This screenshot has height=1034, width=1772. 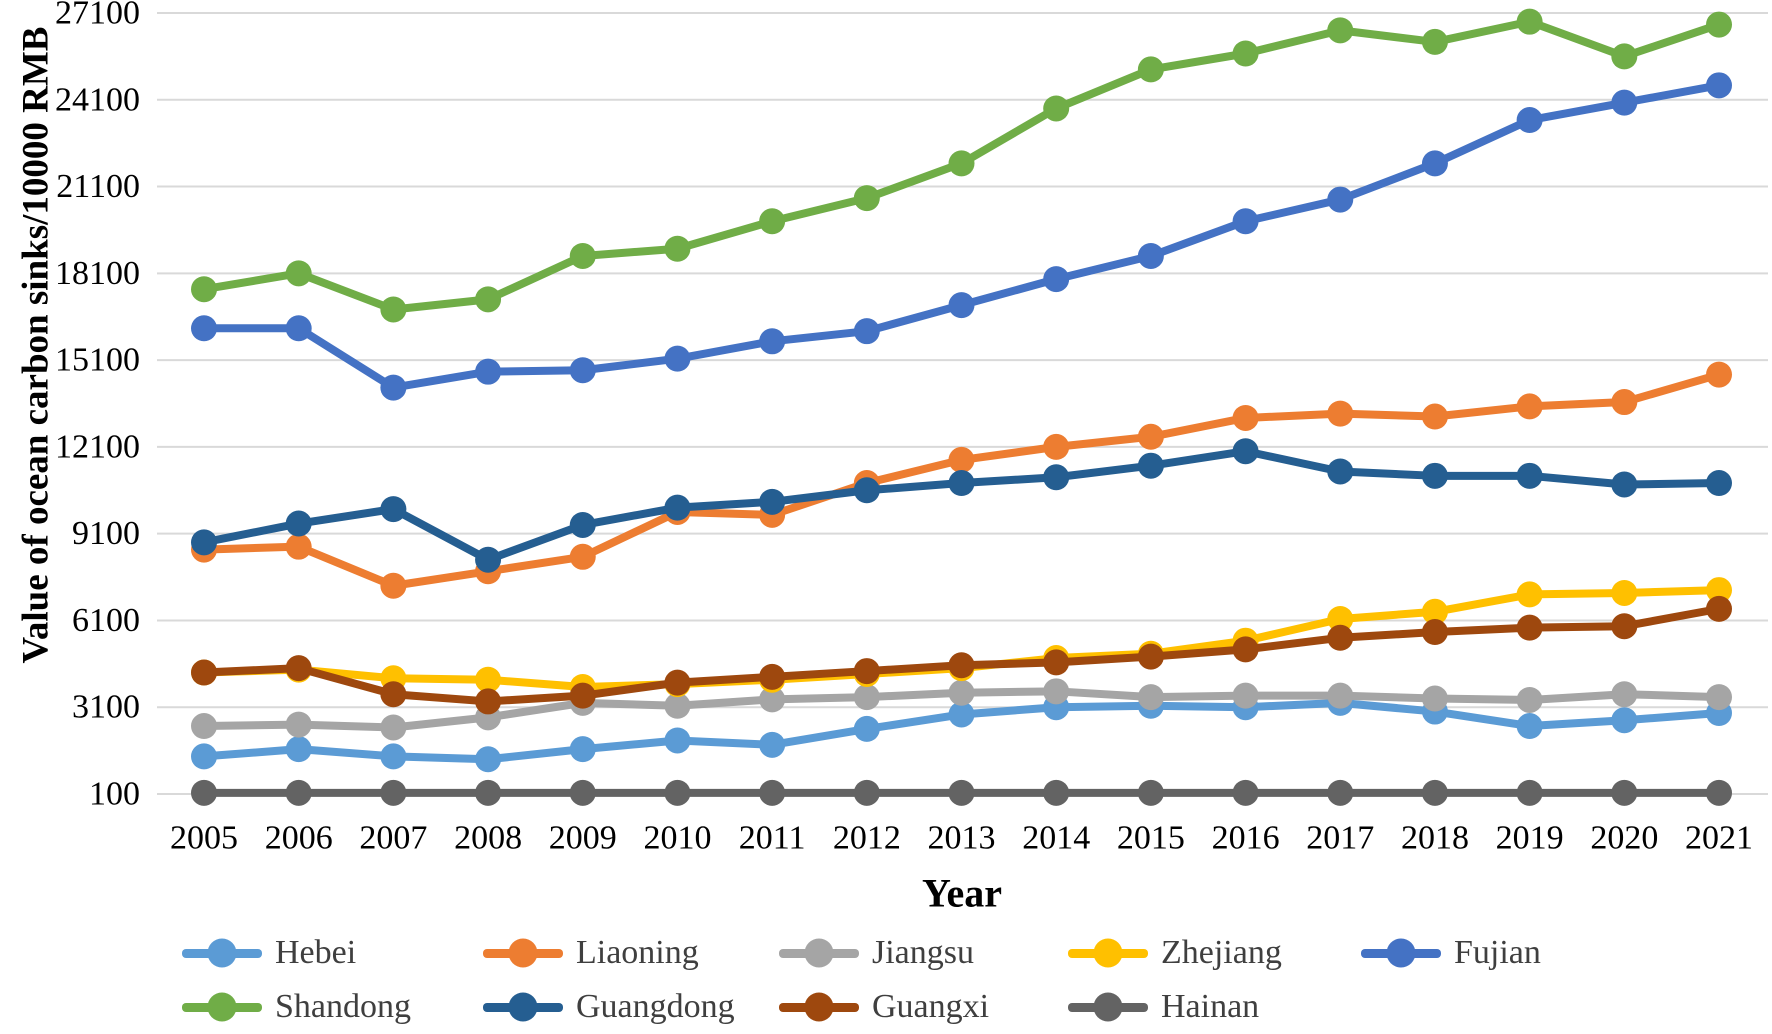 What do you see at coordinates (1530, 838) in the screenshot?
I see `x-tick-label: 2019` at bounding box center [1530, 838].